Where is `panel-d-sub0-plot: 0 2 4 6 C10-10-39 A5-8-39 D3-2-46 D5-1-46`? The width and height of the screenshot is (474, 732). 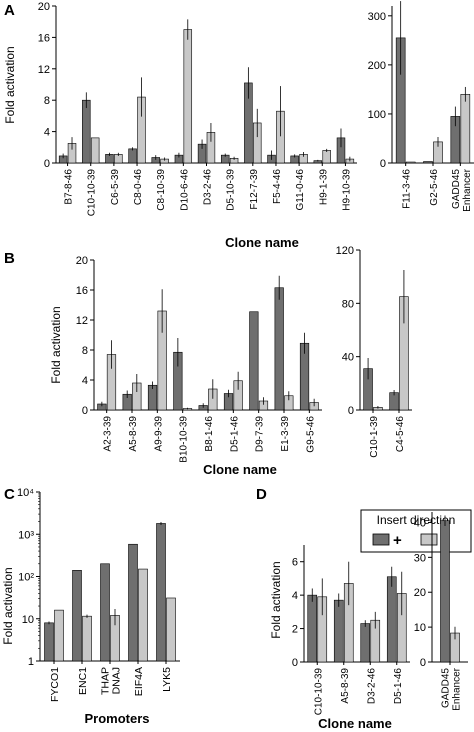 panel-d-sub0-plot: 0 2 4 6 C10-10-39 A5-8-39 D3-2-46 D5-1-46 is located at coordinates (351, 630).